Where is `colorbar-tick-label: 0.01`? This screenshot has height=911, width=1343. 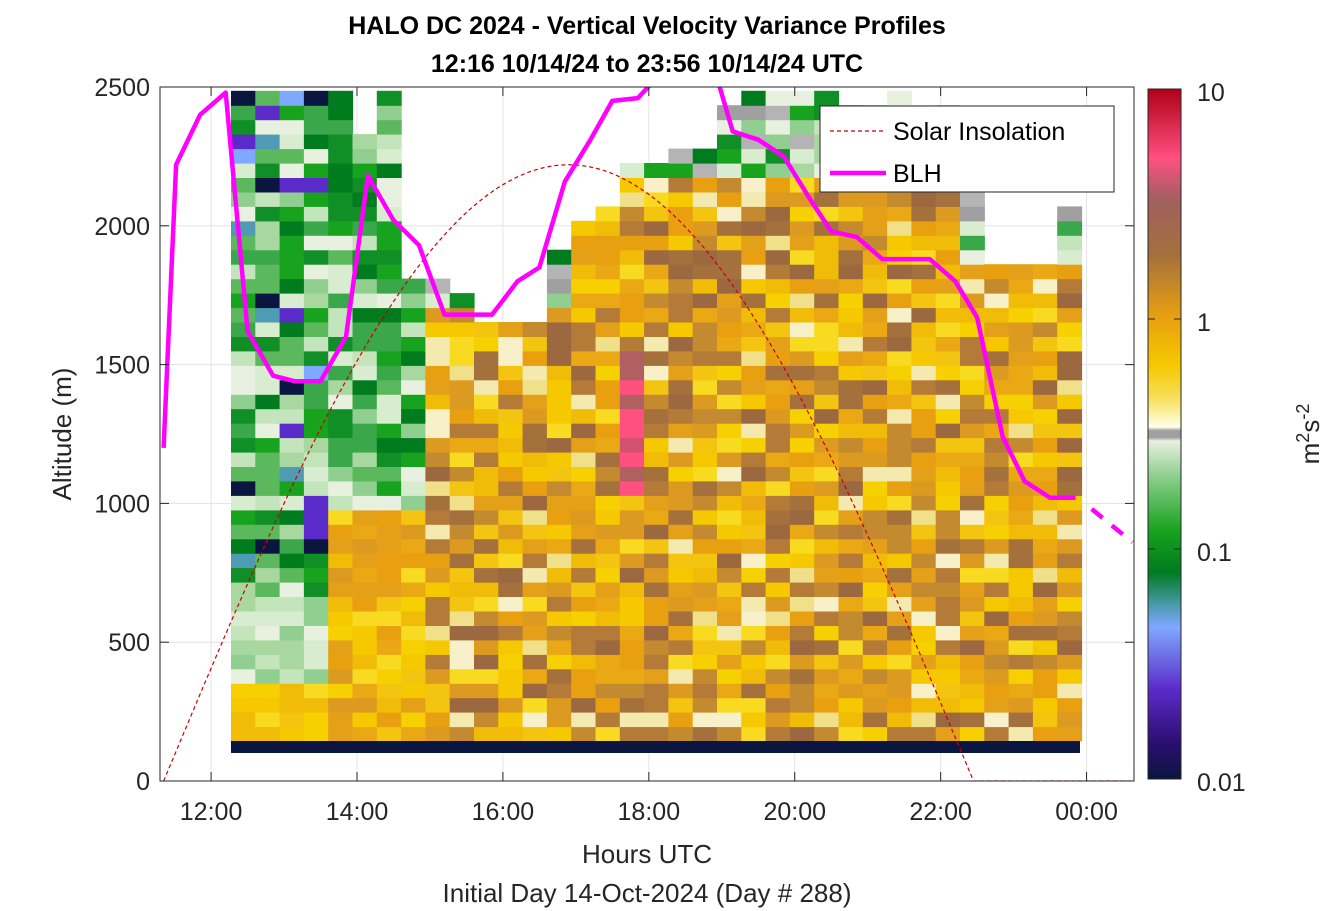 colorbar-tick-label: 0.01 is located at coordinates (1221, 783).